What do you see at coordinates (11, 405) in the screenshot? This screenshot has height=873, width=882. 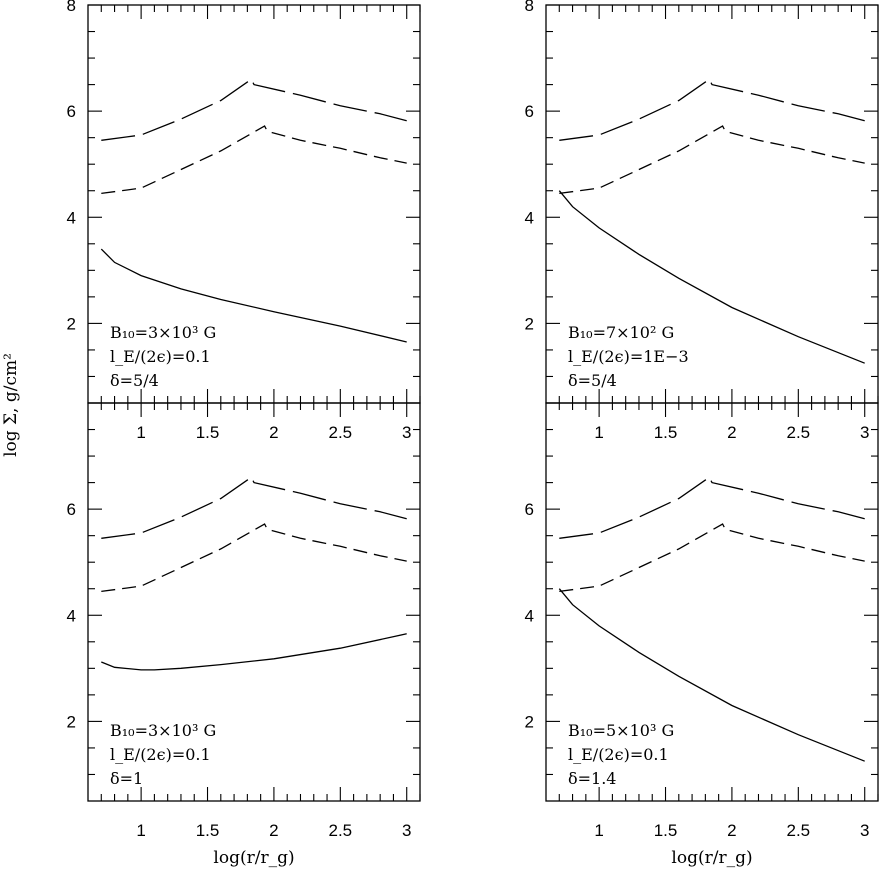 I see `y-axis-label: log Σ, g/cm²` at bounding box center [11, 405].